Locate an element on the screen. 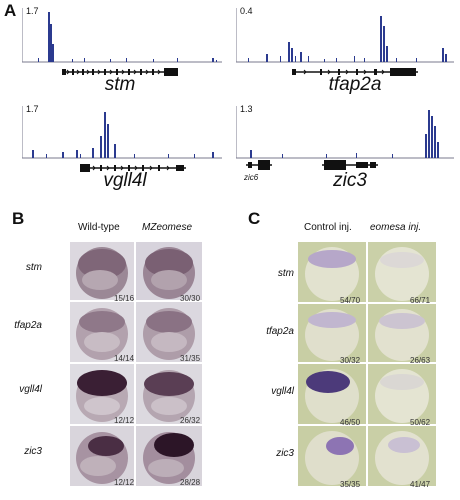  panel-c-row-tfap2a: tfap2a is located at coordinates (280, 331).